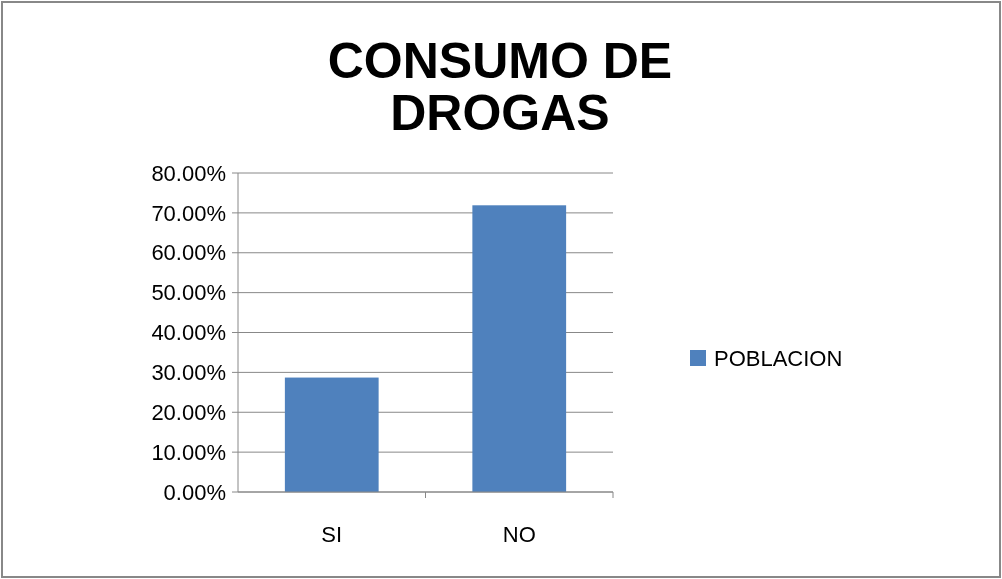  What do you see at coordinates (188, 173) in the screenshot?
I see `y-tick-label: 80.00%` at bounding box center [188, 173].